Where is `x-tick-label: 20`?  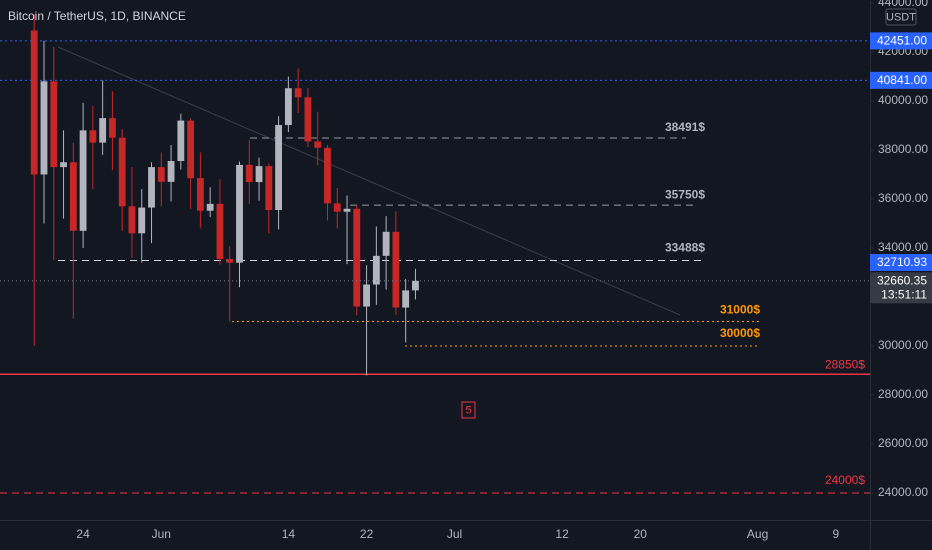 x-tick-label: 20 is located at coordinates (641, 534).